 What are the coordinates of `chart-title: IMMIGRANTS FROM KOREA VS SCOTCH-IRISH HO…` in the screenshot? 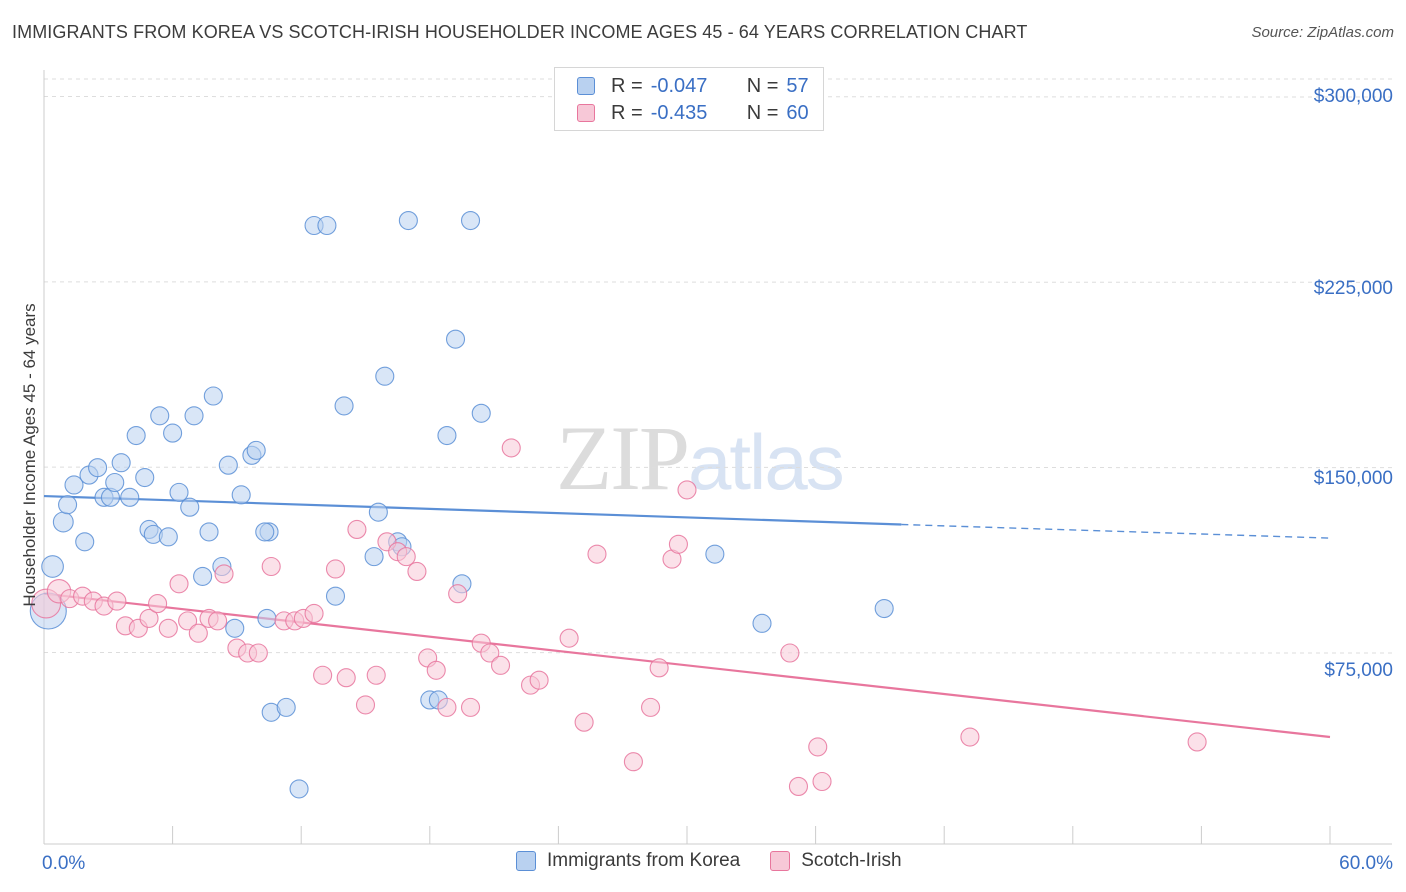 It's located at (520, 32).